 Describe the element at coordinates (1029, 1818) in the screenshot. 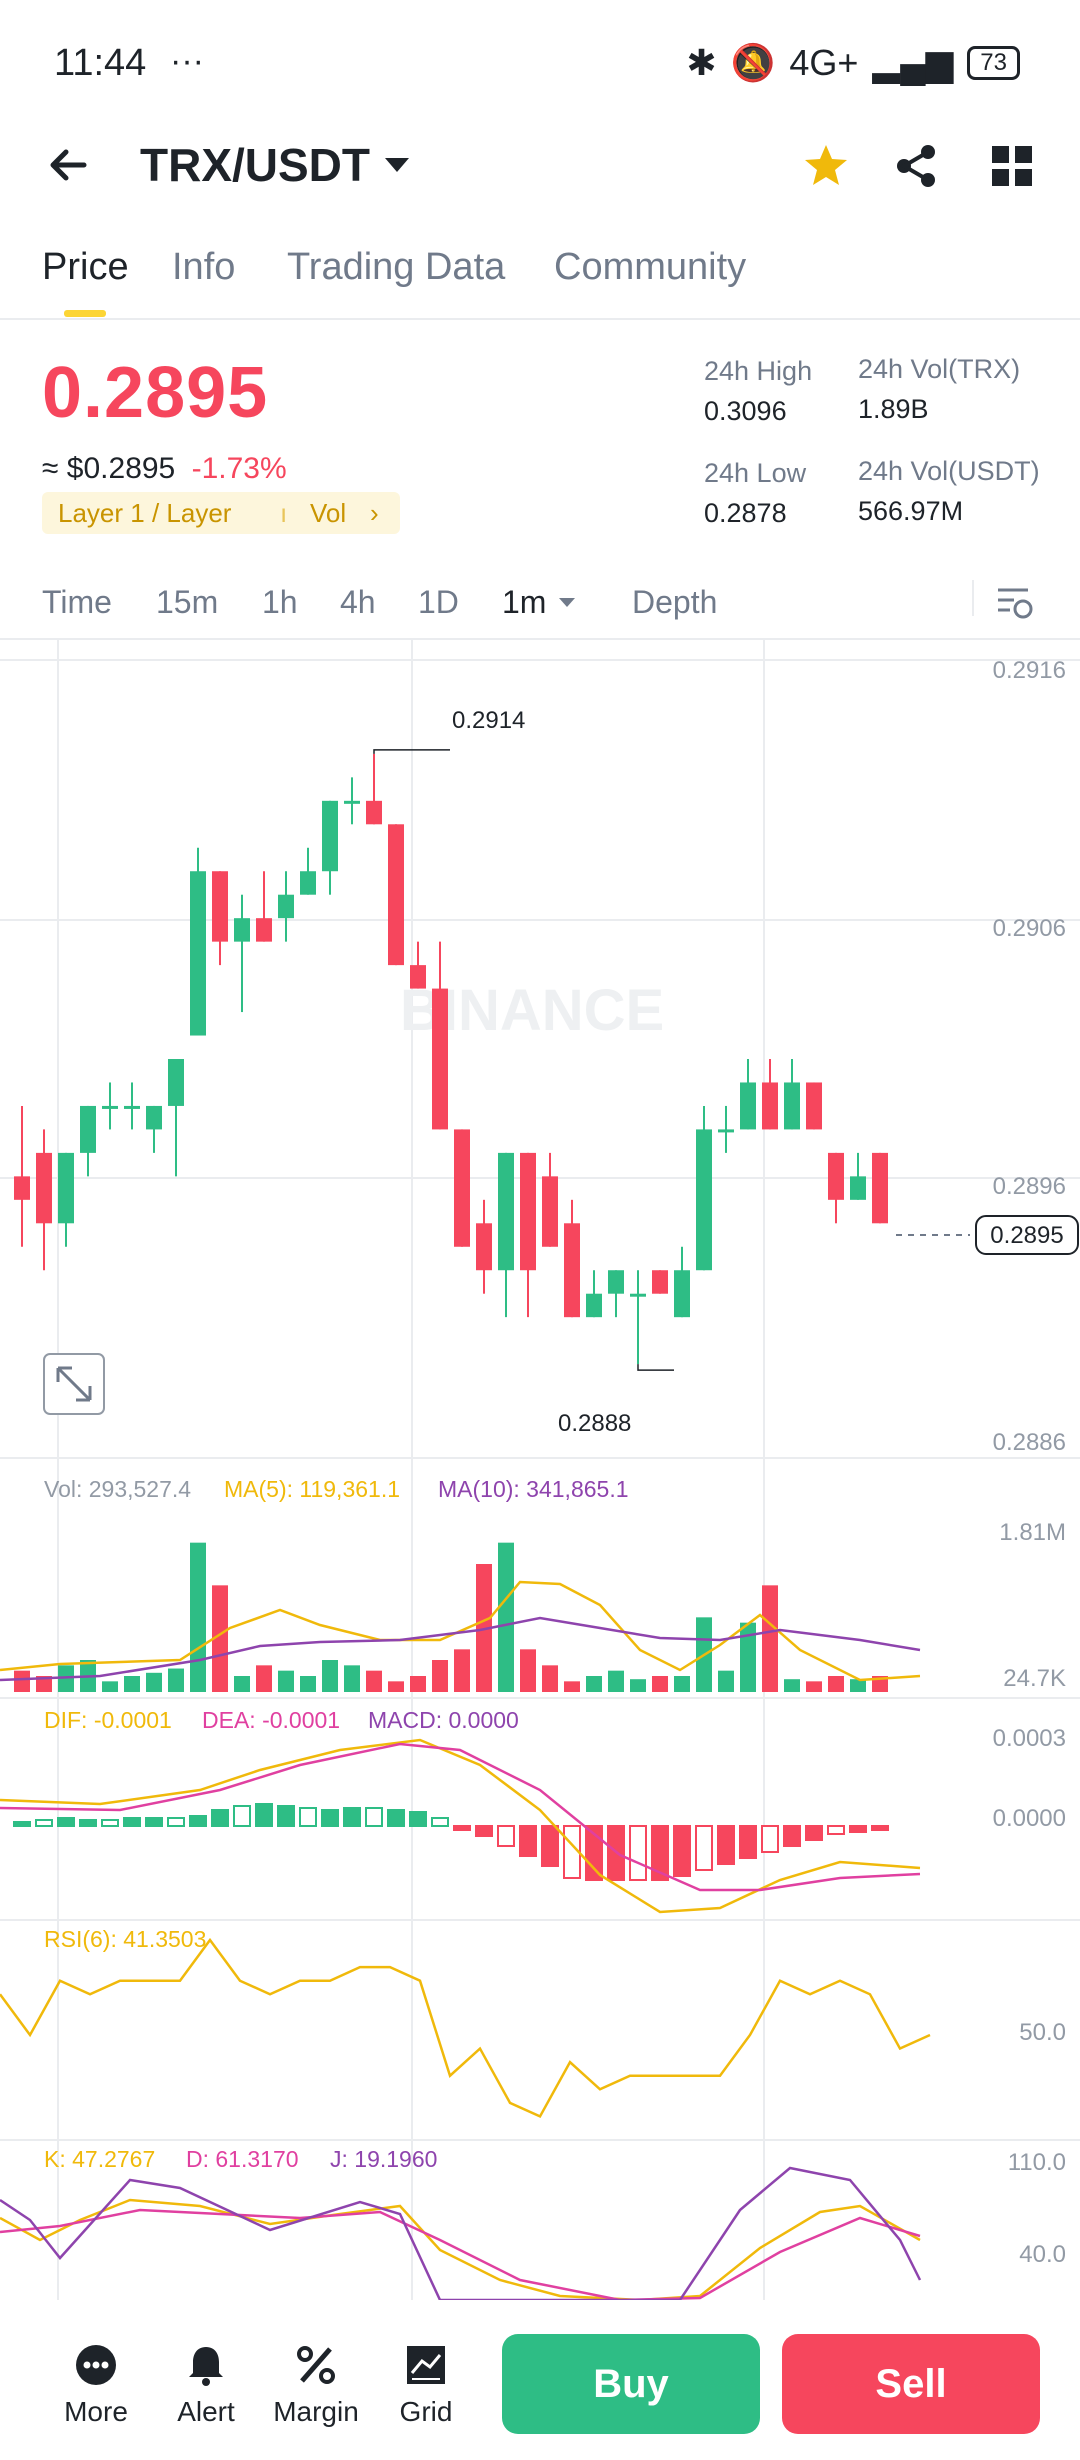

I see `macd-axis-mid: 0.0000` at that location.